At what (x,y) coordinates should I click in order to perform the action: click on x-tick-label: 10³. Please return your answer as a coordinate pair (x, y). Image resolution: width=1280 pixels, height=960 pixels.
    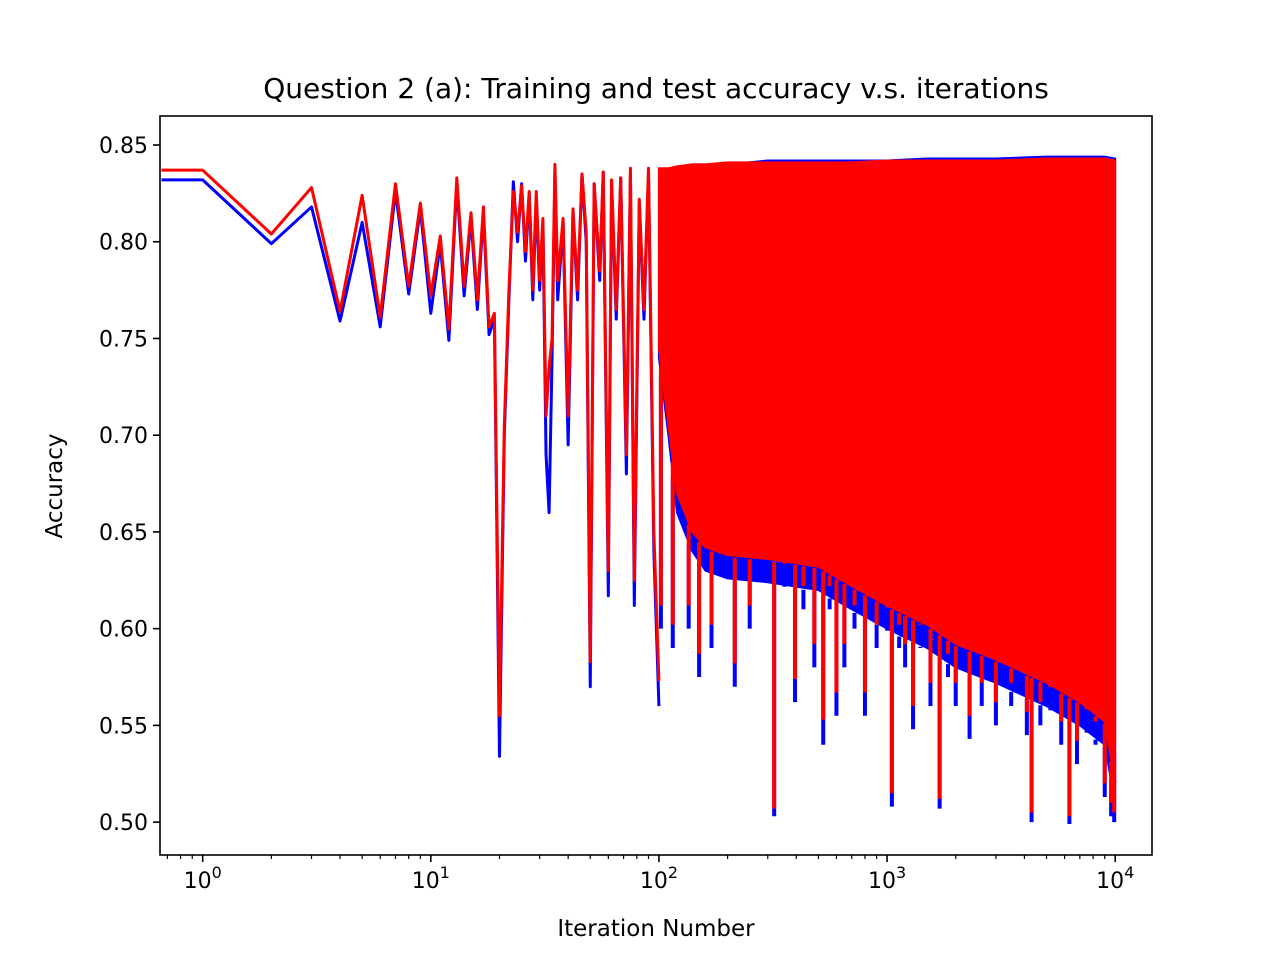
    Looking at the image, I should click on (887, 878).